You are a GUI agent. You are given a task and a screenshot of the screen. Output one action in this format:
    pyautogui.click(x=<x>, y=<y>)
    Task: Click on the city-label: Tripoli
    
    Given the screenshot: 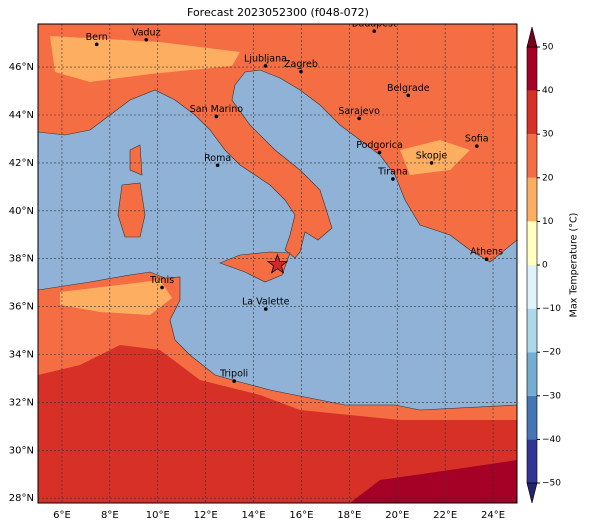 What is the action you would take?
    pyautogui.click(x=233, y=374)
    